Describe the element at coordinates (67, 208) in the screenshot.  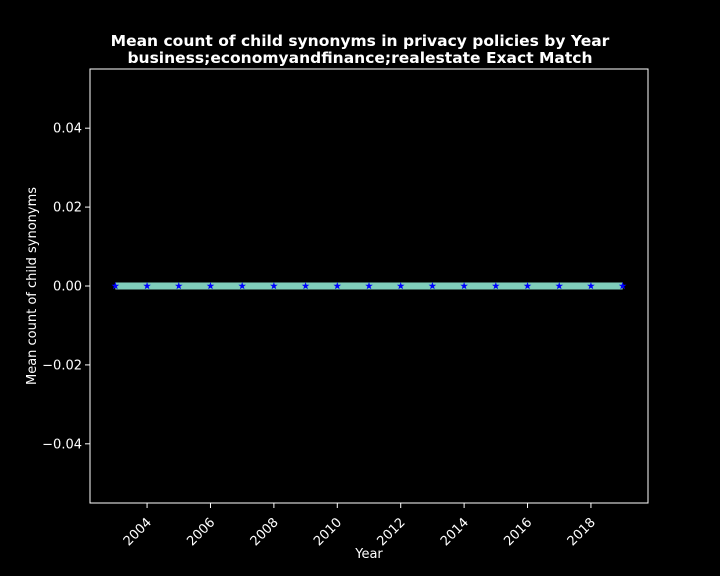
I see `y-tick-label: 0.02` at that location.